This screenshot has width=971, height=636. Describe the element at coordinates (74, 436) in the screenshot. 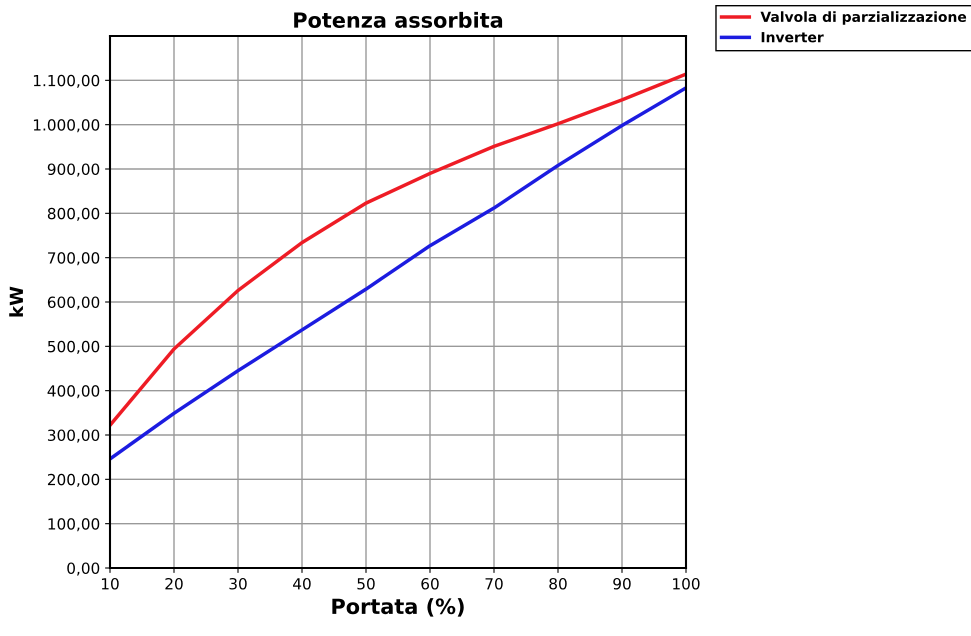

I see `y-tick-label: 300,00` at that location.